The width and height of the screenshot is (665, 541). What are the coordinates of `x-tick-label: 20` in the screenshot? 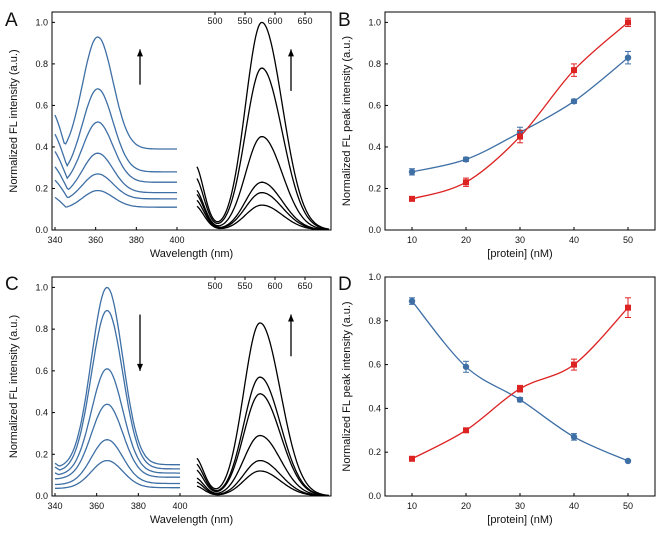 It's located at (466, 506).